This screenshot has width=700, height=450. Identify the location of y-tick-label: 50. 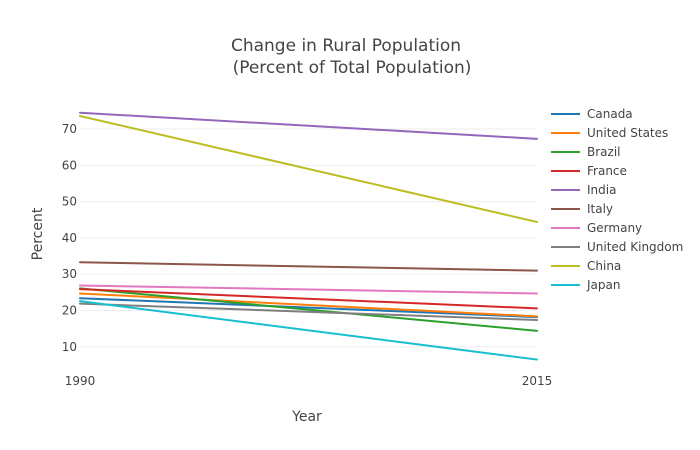
(69, 202).